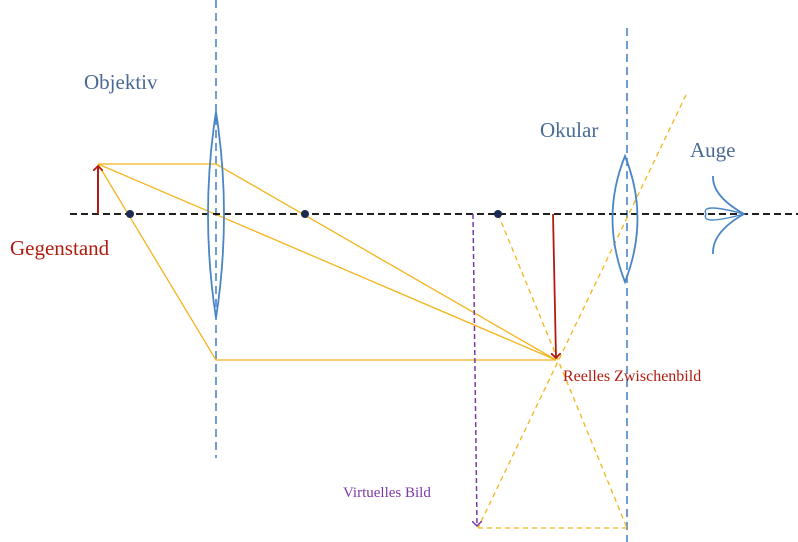  What do you see at coordinates (632, 376) in the screenshot?
I see `real-image-label: Reelles Zwischenbild` at bounding box center [632, 376].